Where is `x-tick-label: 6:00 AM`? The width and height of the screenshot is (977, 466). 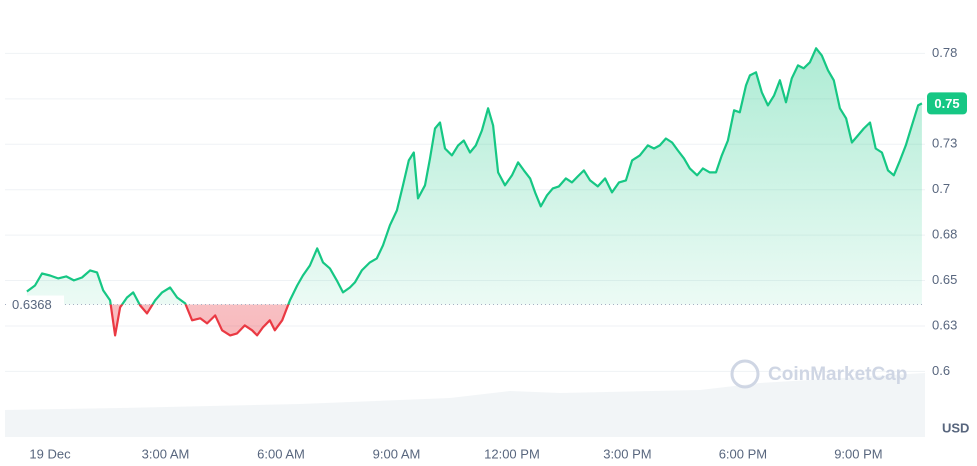 x-tick-label: 6:00 AM is located at coordinates (281, 453).